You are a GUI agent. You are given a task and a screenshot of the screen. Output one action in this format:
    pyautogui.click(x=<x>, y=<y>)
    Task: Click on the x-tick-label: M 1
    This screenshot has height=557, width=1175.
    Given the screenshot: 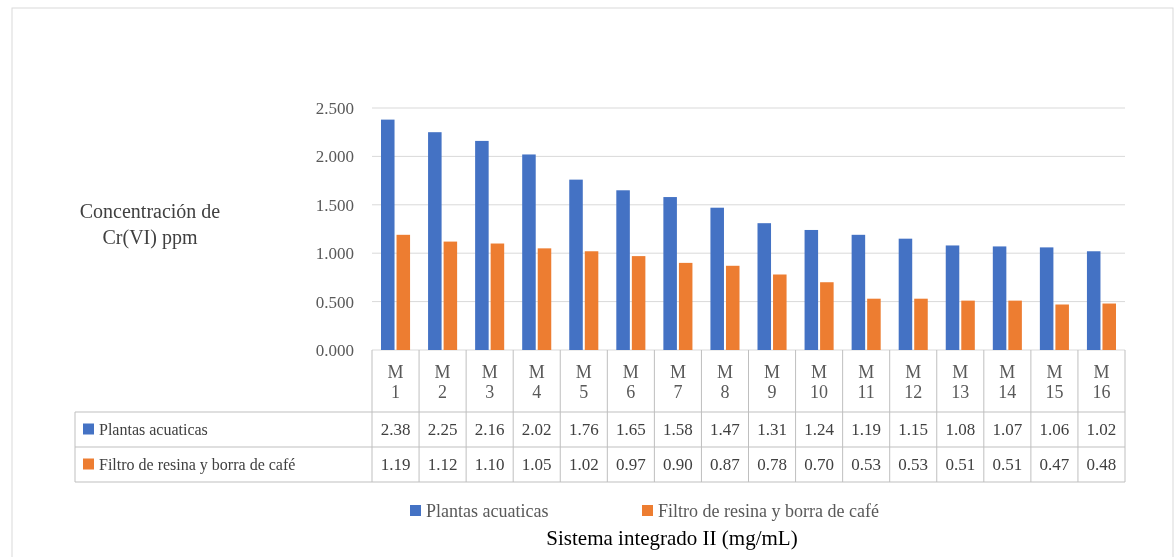 What is the action you would take?
    pyautogui.click(x=395, y=382)
    